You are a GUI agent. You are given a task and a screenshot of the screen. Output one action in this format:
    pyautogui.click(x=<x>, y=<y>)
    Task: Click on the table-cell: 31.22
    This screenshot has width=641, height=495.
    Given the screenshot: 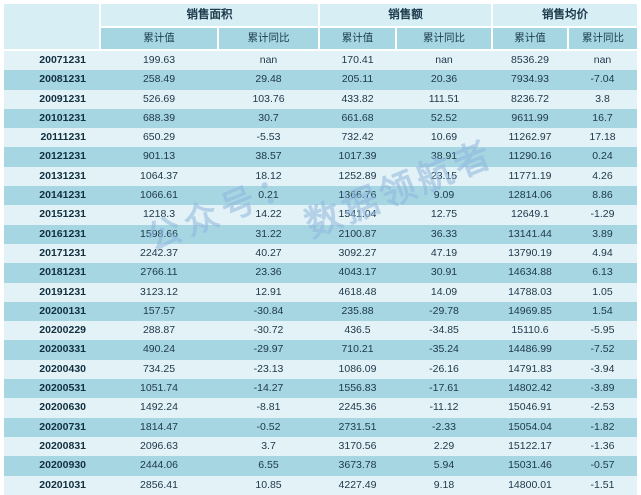 What is the action you would take?
    pyautogui.click(x=268, y=234)
    